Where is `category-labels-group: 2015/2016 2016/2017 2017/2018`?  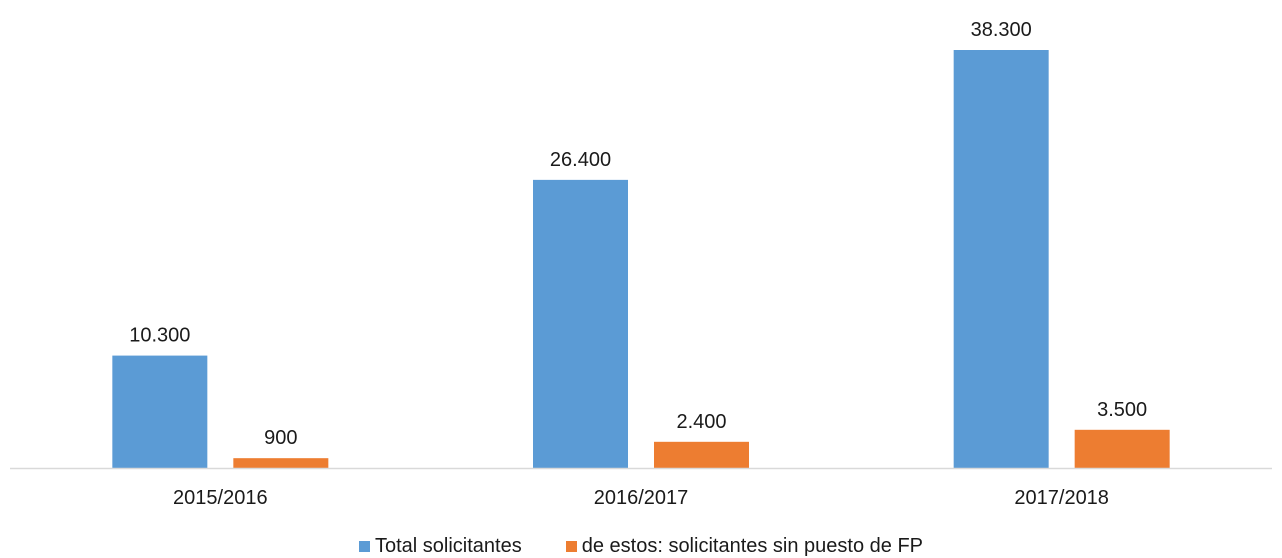 category-labels-group: 2015/2016 2016/2017 2017/2018 is located at coordinates (641, 498).